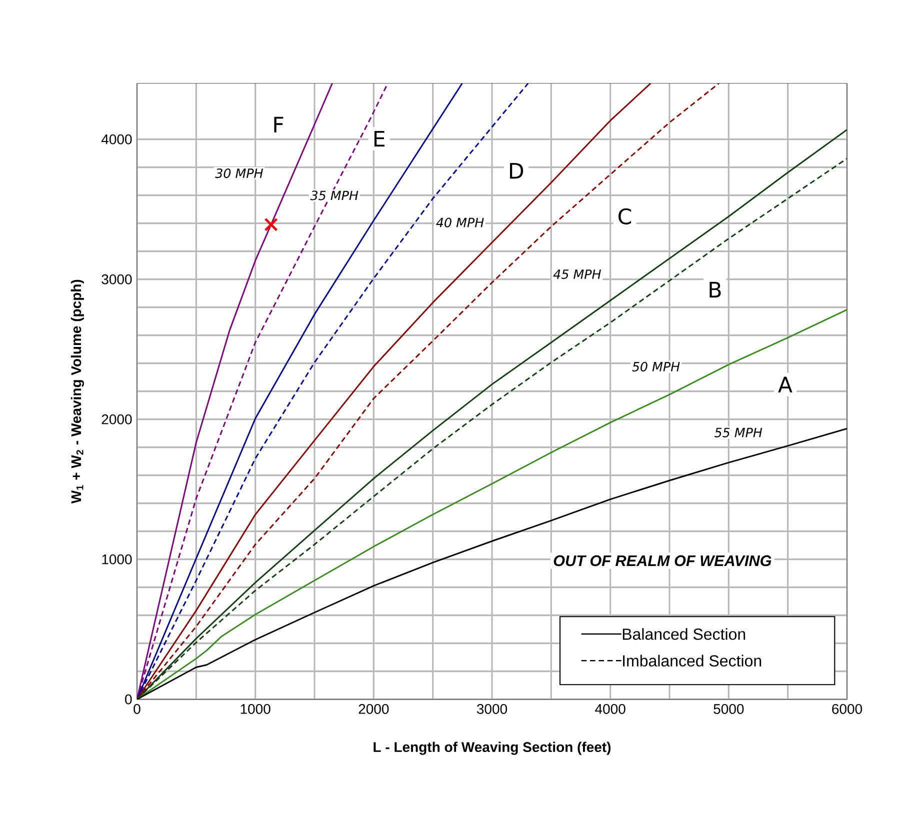 This screenshot has width=901, height=822. Describe the element at coordinates (577, 274) in the screenshot. I see `annotation: 45 MPH` at that location.